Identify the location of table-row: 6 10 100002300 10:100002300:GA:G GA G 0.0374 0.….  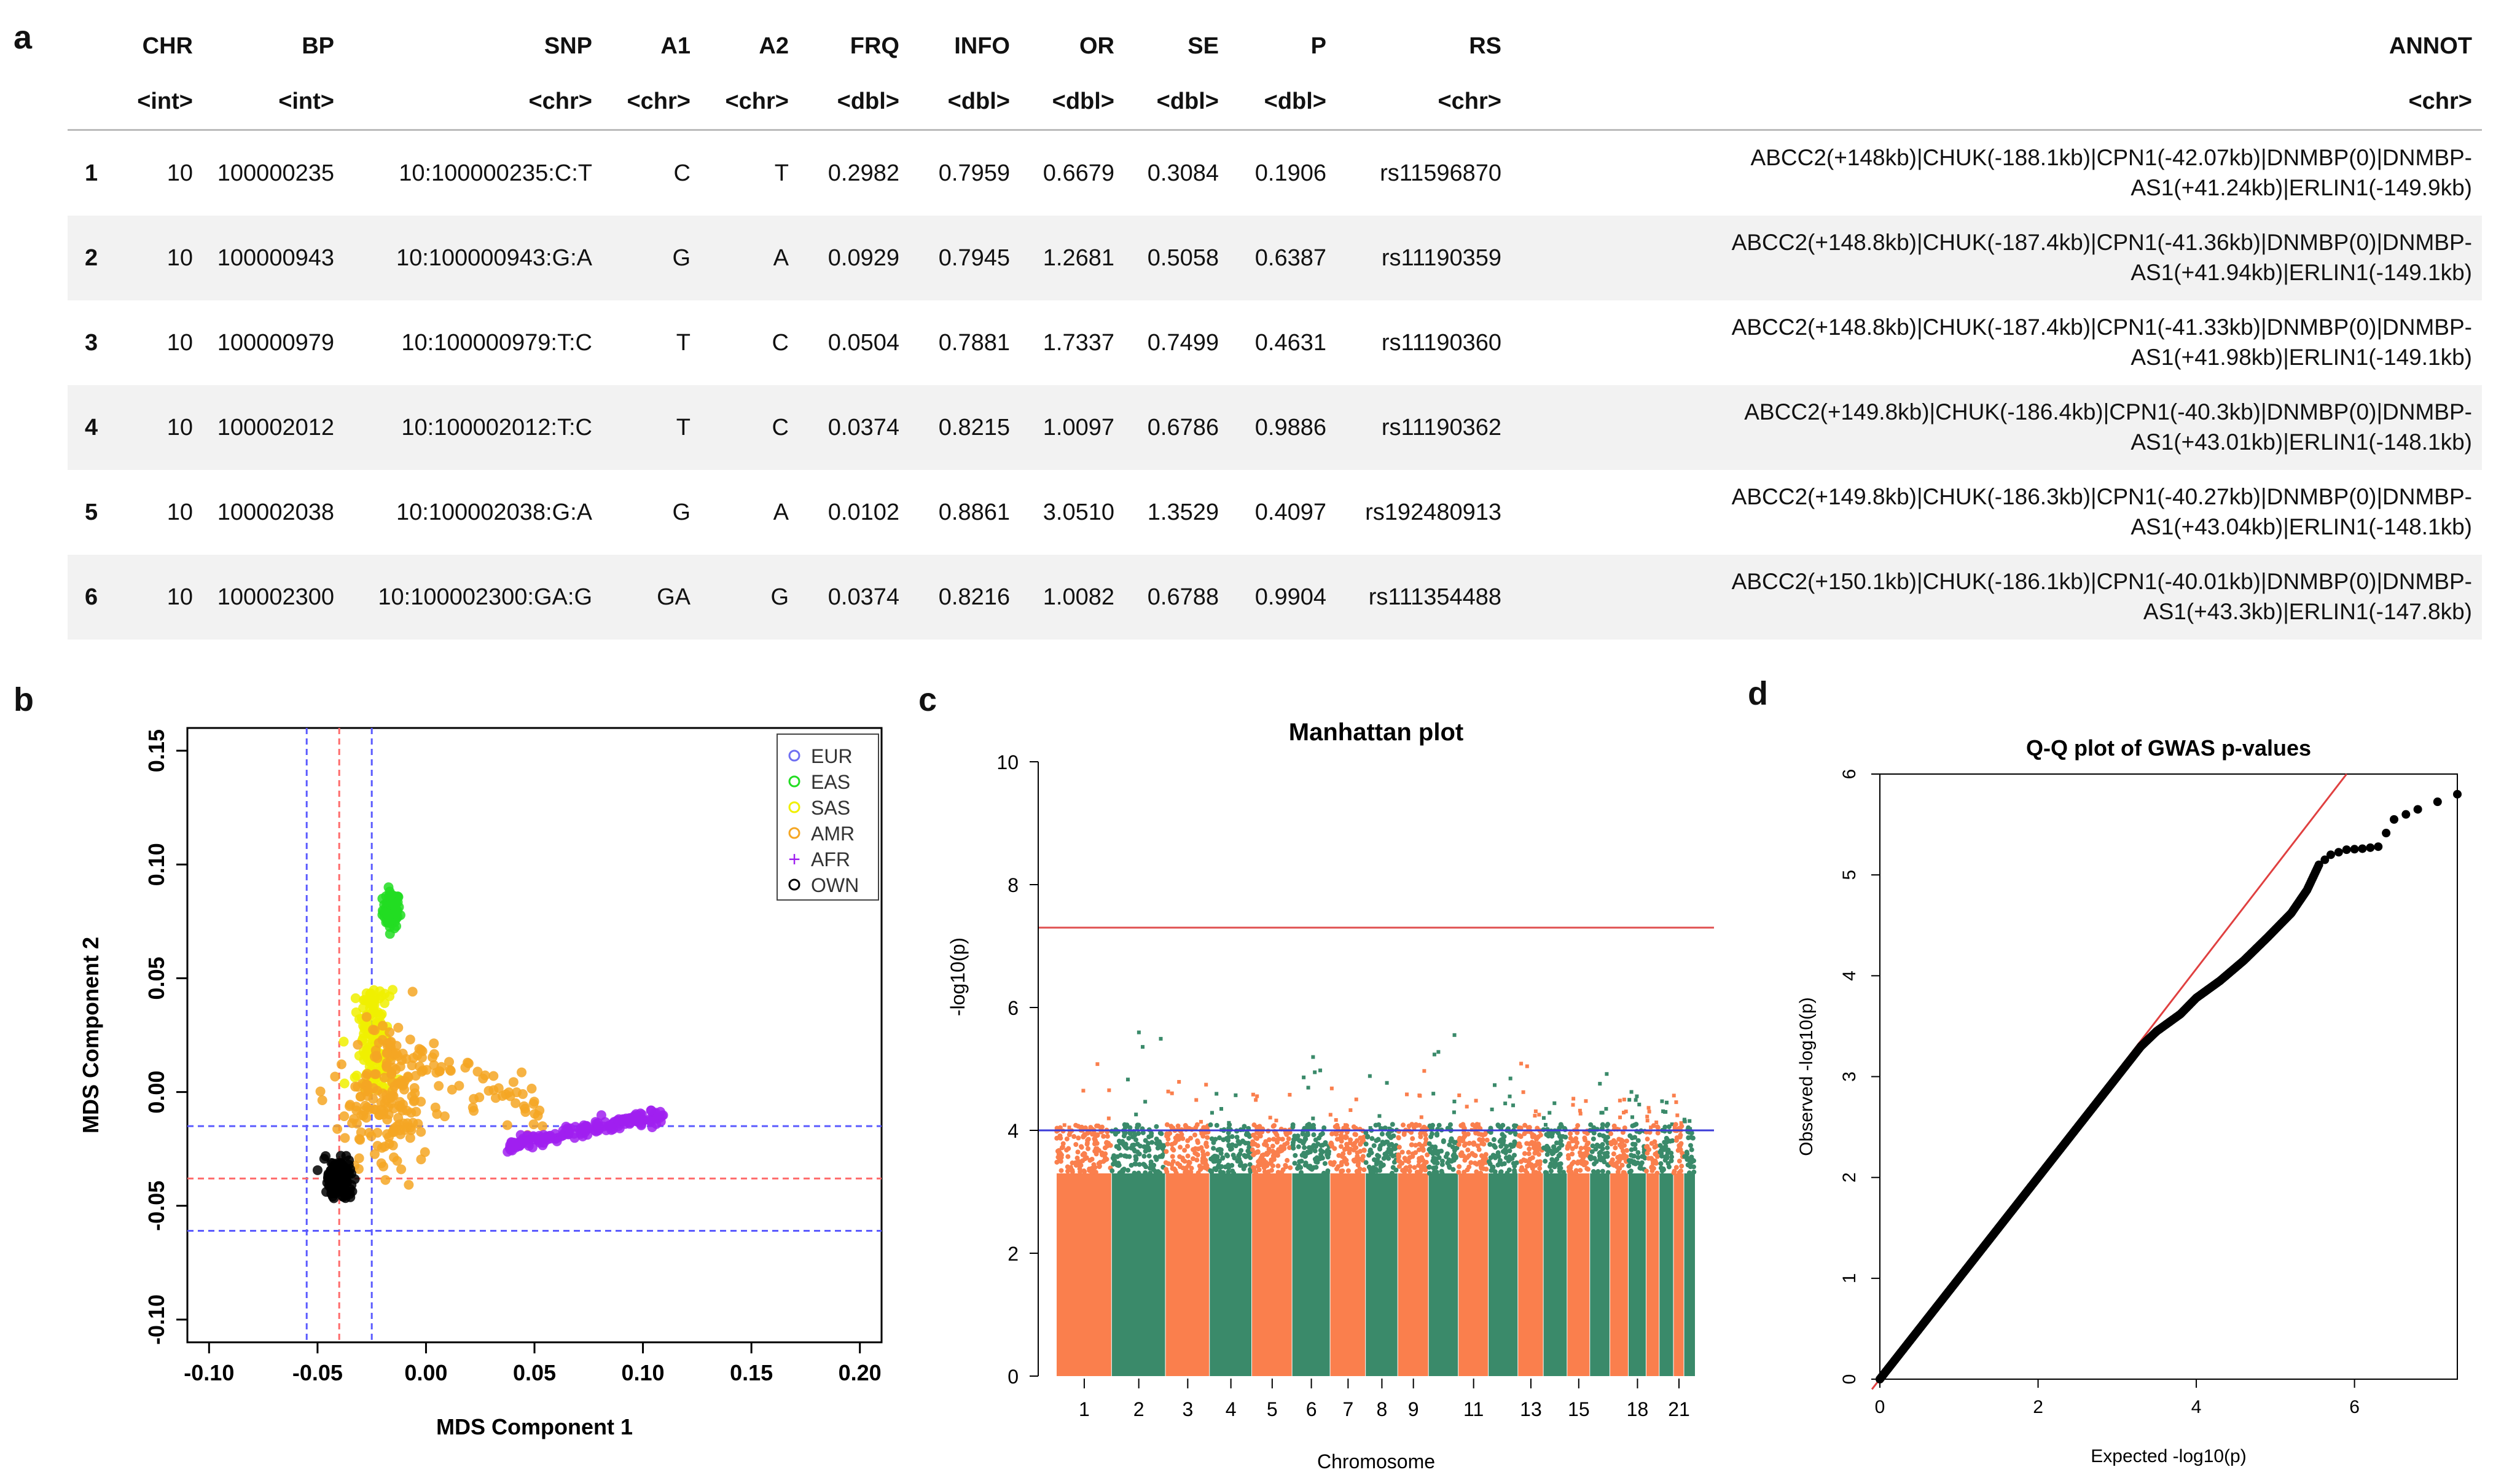
(1275, 597).